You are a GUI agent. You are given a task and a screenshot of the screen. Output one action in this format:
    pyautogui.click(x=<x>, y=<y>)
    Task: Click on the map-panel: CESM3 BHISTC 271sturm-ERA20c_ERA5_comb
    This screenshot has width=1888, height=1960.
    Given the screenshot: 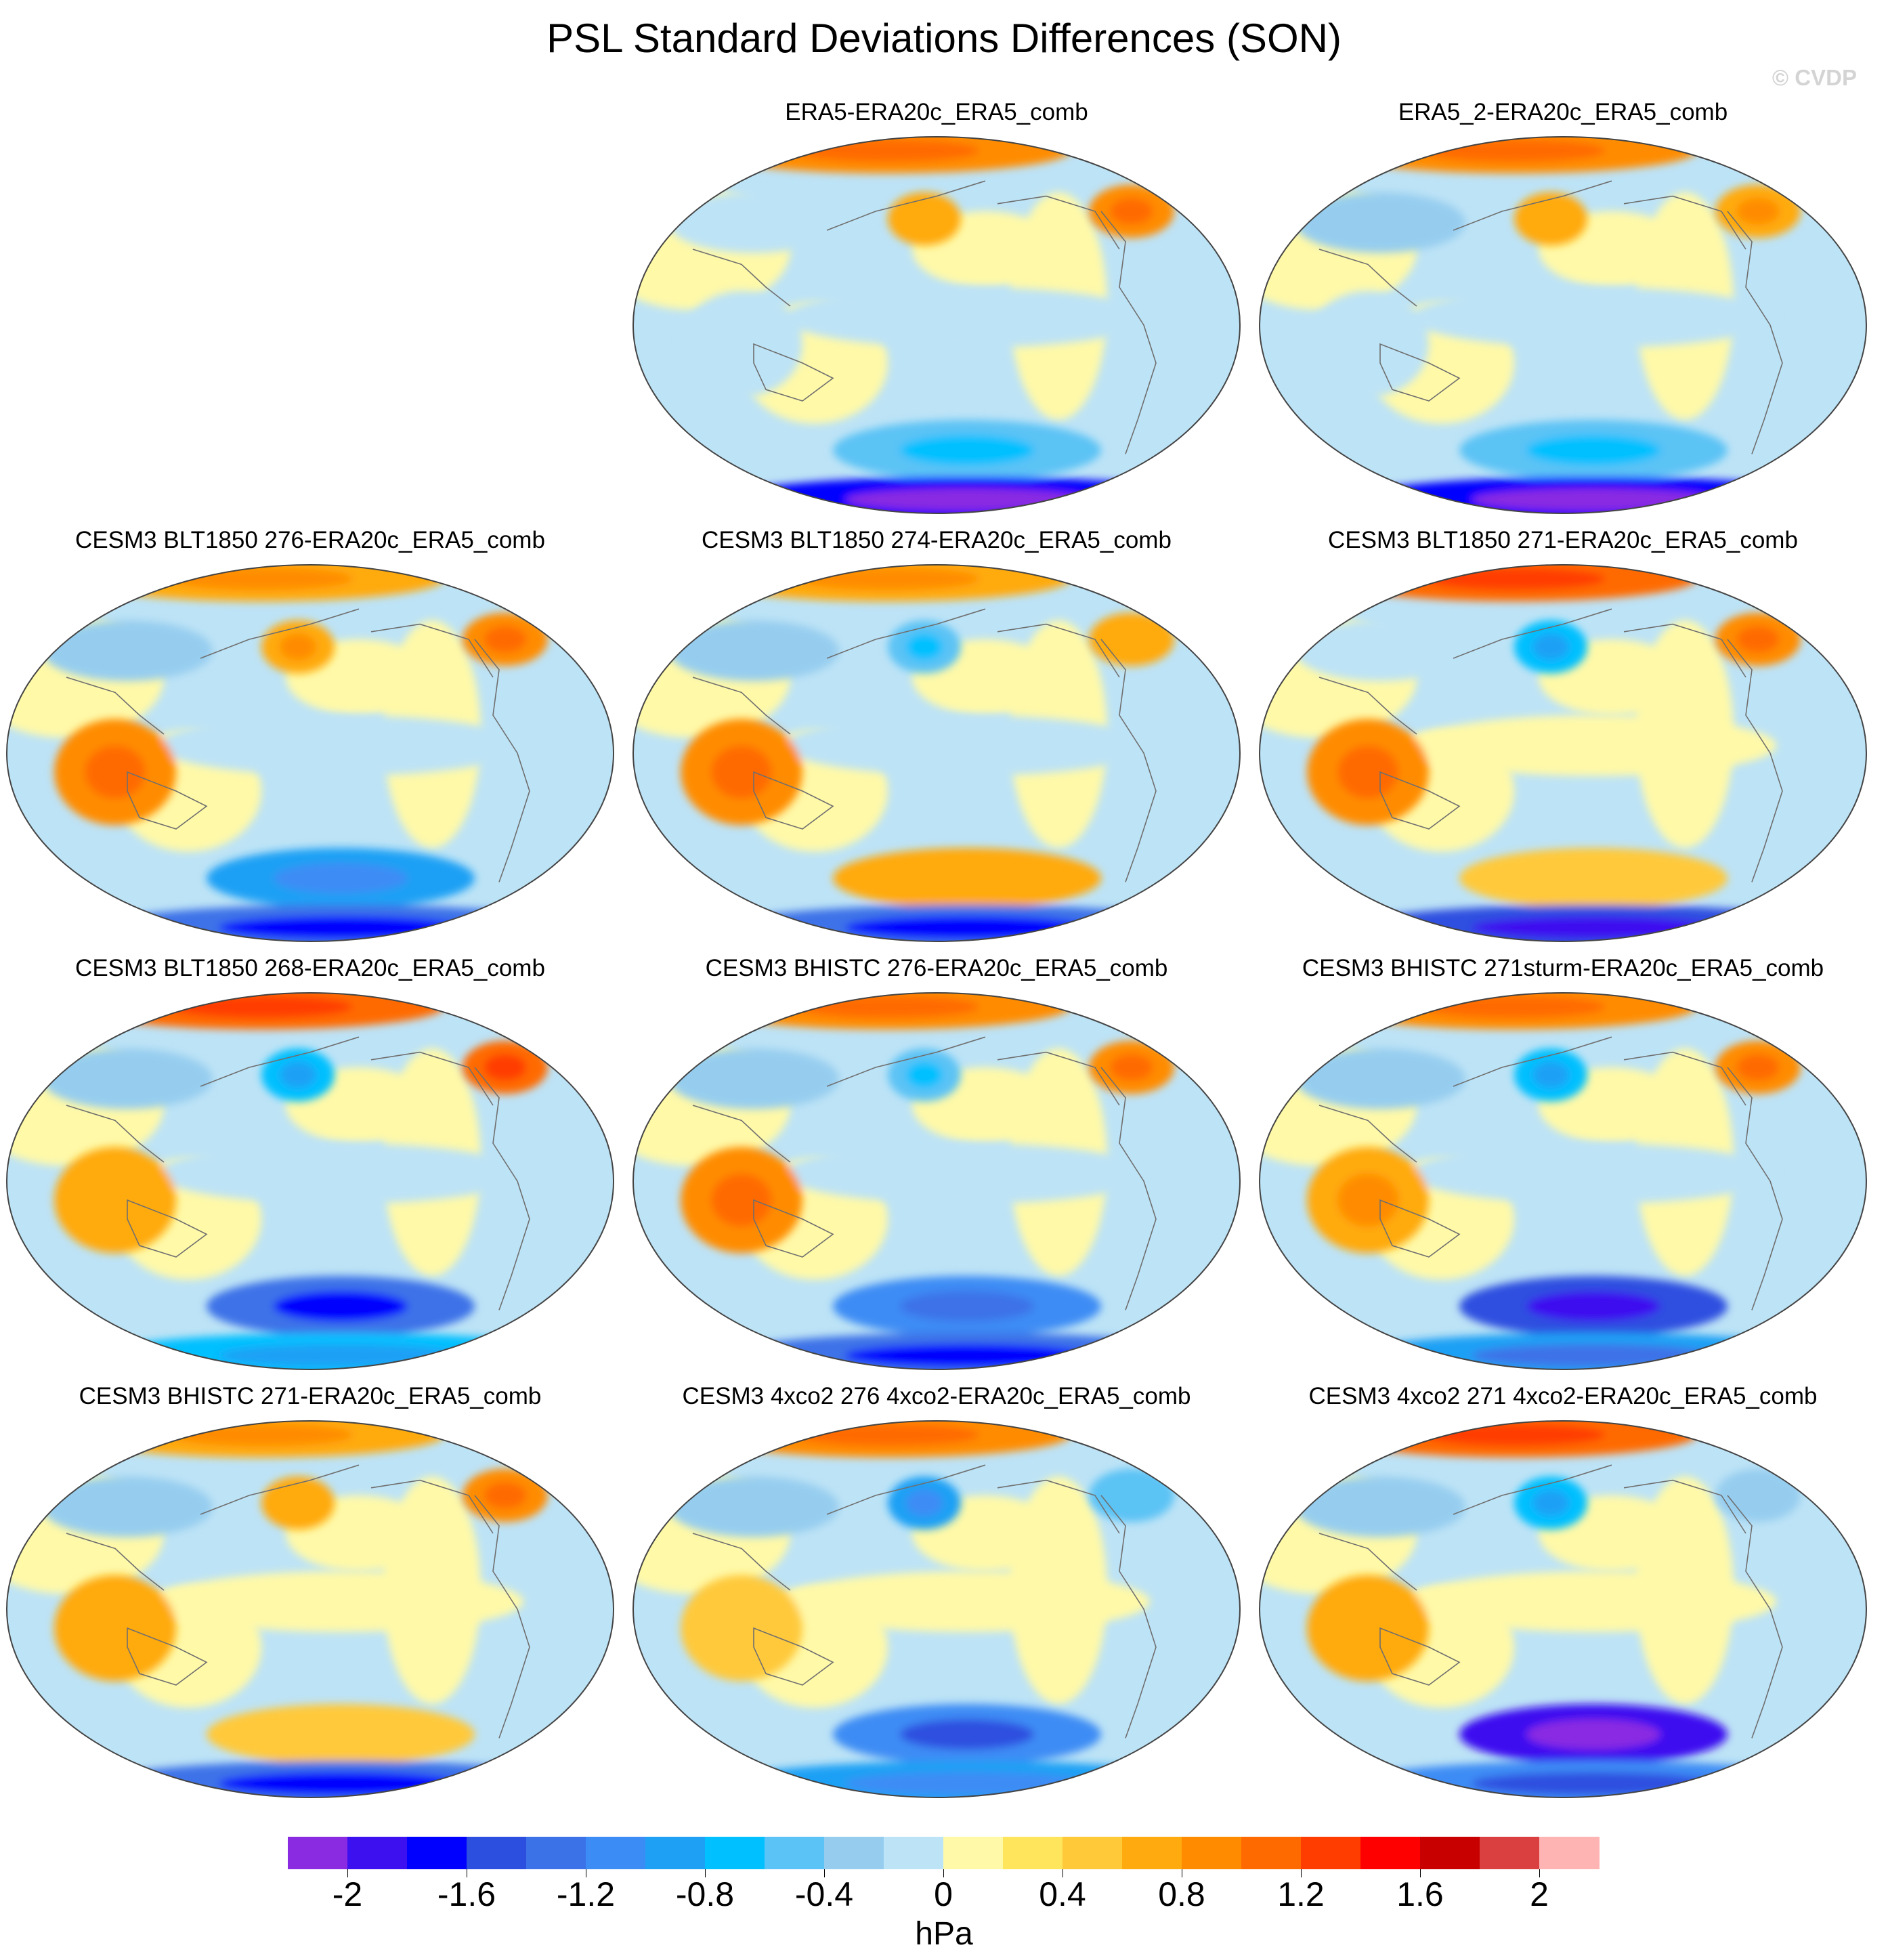 What is the action you would take?
    pyautogui.click(x=1563, y=1168)
    